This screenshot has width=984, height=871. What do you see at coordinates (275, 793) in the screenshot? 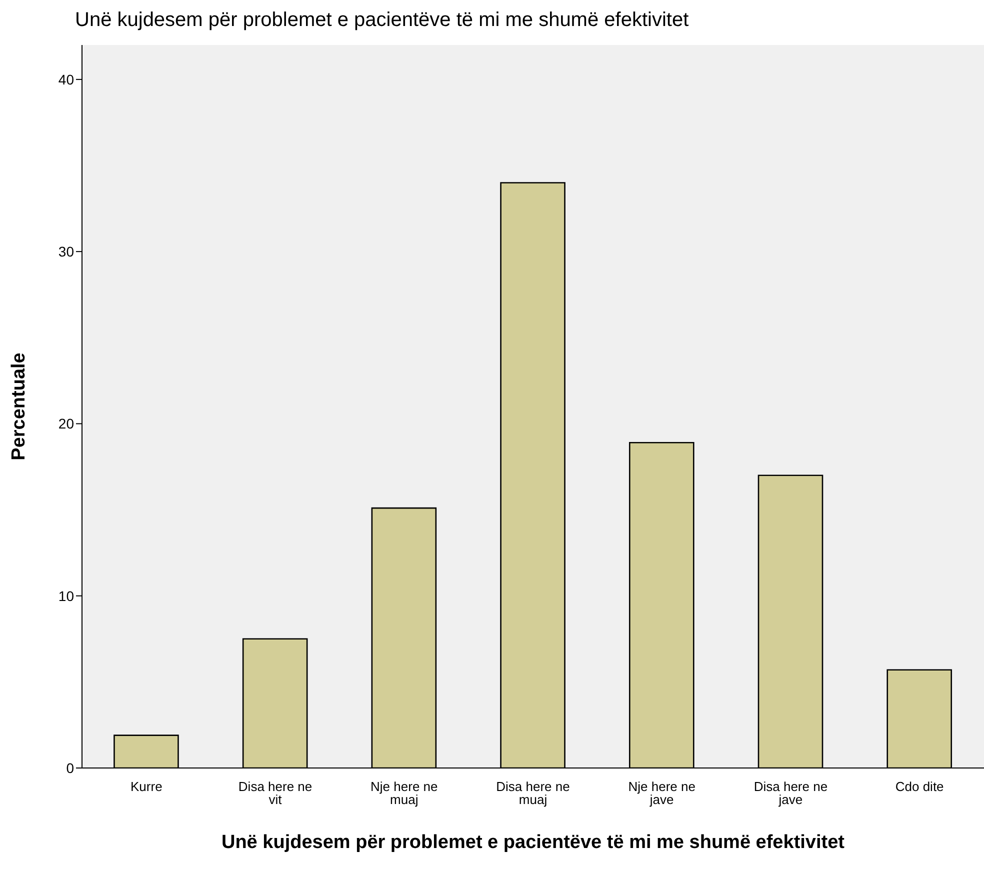
I see `x-tick-label: Disa here ne vit` at bounding box center [275, 793].